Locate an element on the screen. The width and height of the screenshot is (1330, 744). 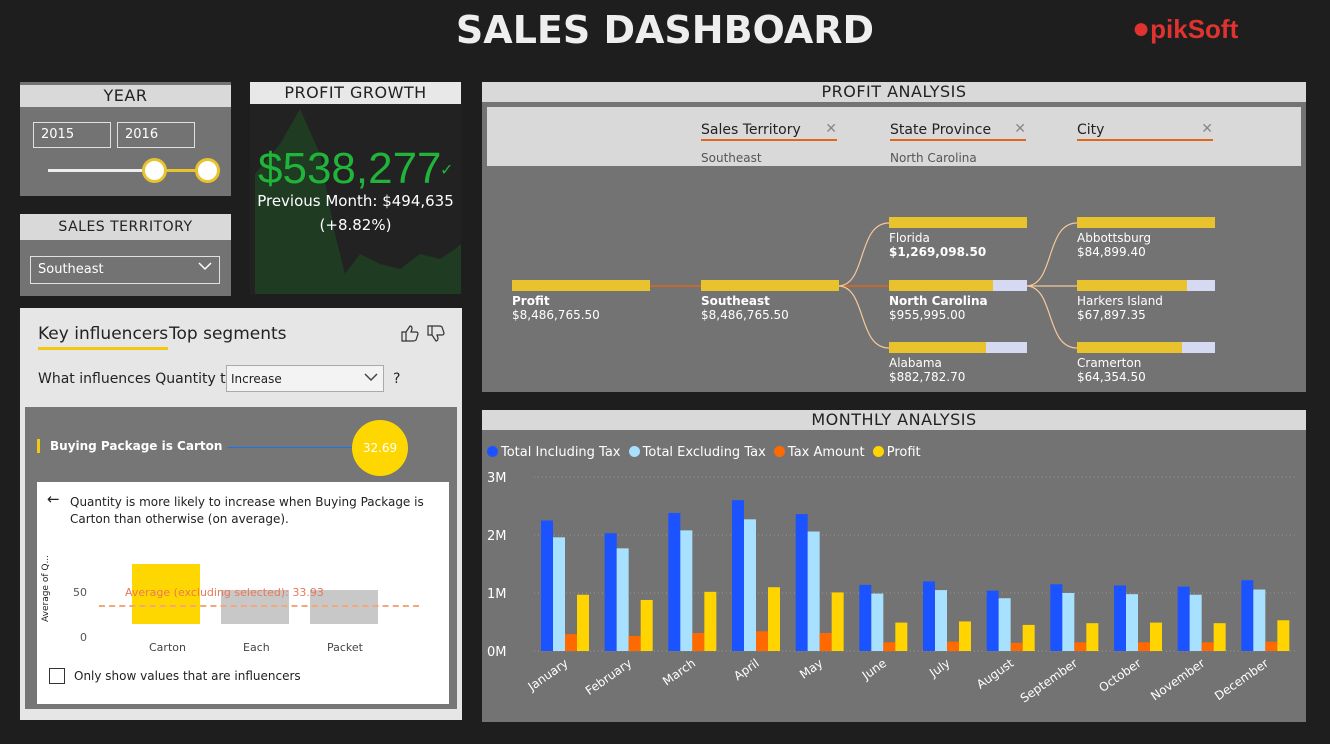
help-mark: ? is located at coordinates (397, 379).